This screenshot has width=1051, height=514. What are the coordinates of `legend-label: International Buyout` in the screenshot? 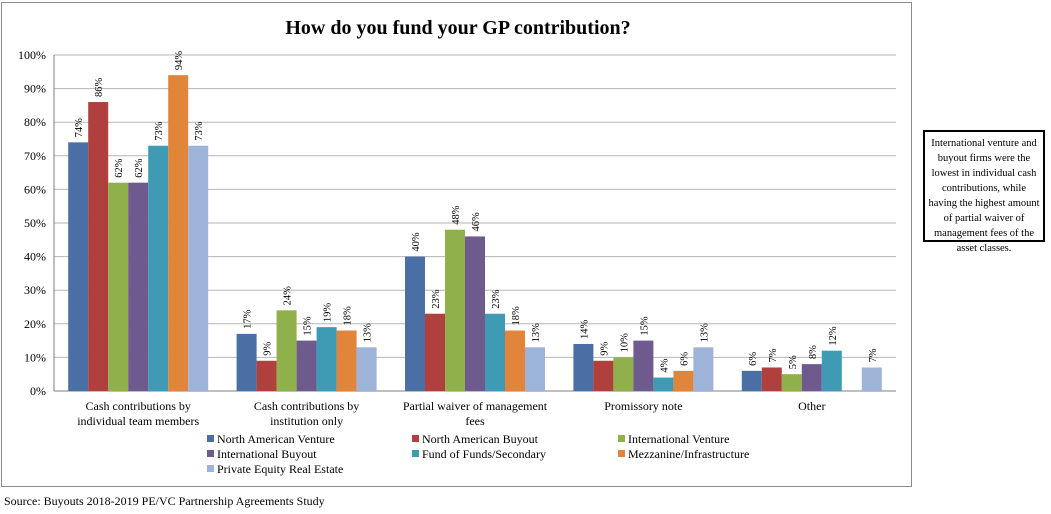 It's located at (267, 454).